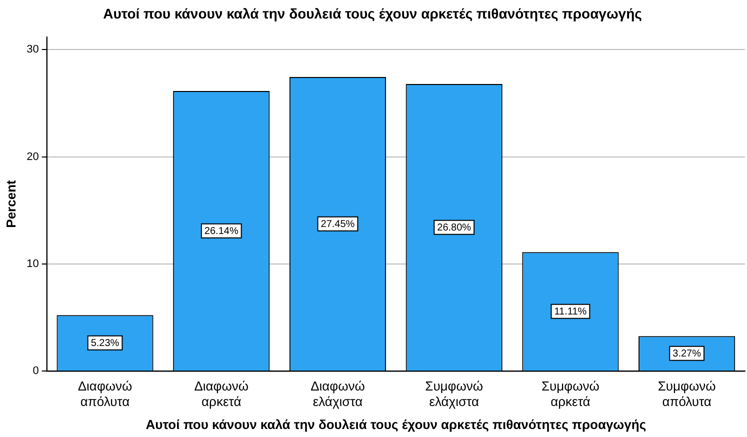 The height and width of the screenshot is (437, 747). Describe the element at coordinates (570, 312) in the screenshot. I see `data-label: 11.11%` at that location.